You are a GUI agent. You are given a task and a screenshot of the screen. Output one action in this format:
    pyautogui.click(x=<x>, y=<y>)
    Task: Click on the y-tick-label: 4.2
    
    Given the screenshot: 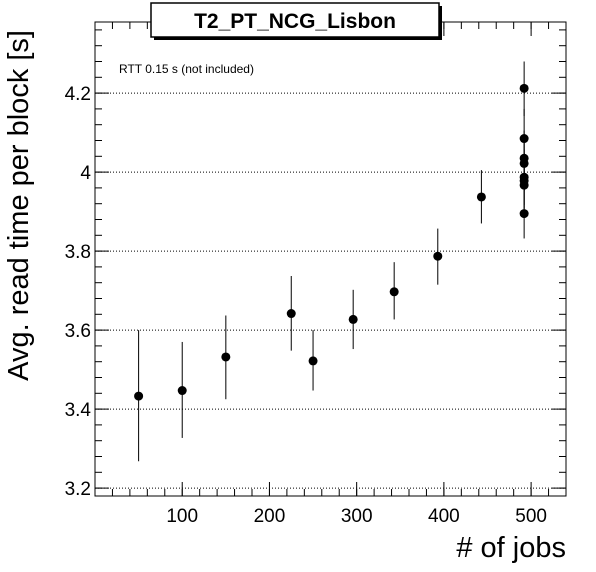 What is the action you would take?
    pyautogui.click(x=78, y=94)
    